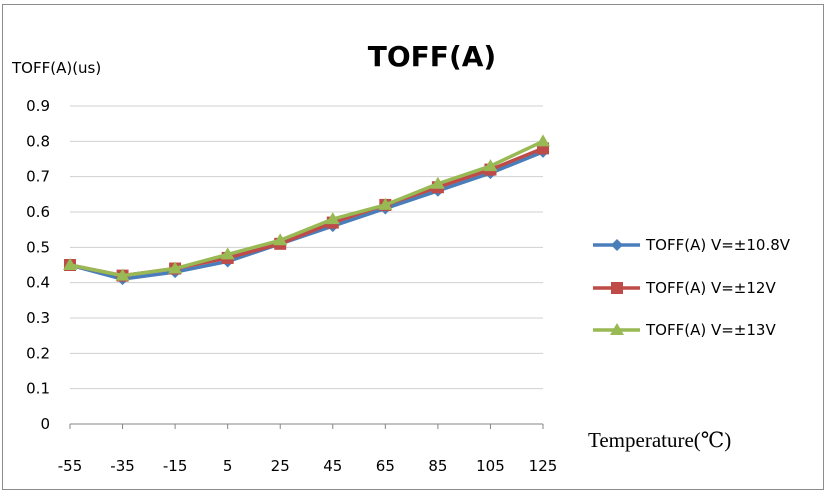 The height and width of the screenshot is (495, 828). I want to click on y-tick-label: 0.3, so click(38, 318).